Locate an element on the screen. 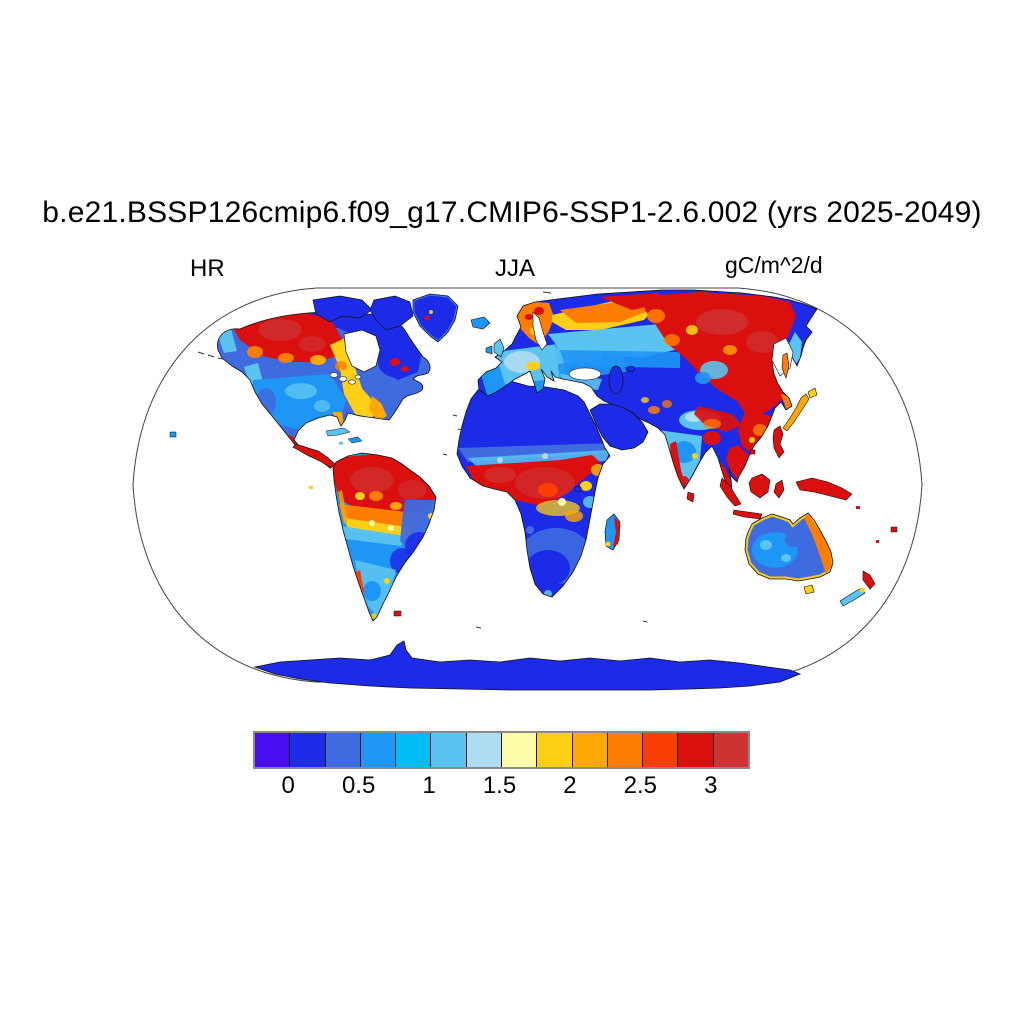 The height and width of the screenshot is (1024, 1024). kerguelen is located at coordinates (645, 621).